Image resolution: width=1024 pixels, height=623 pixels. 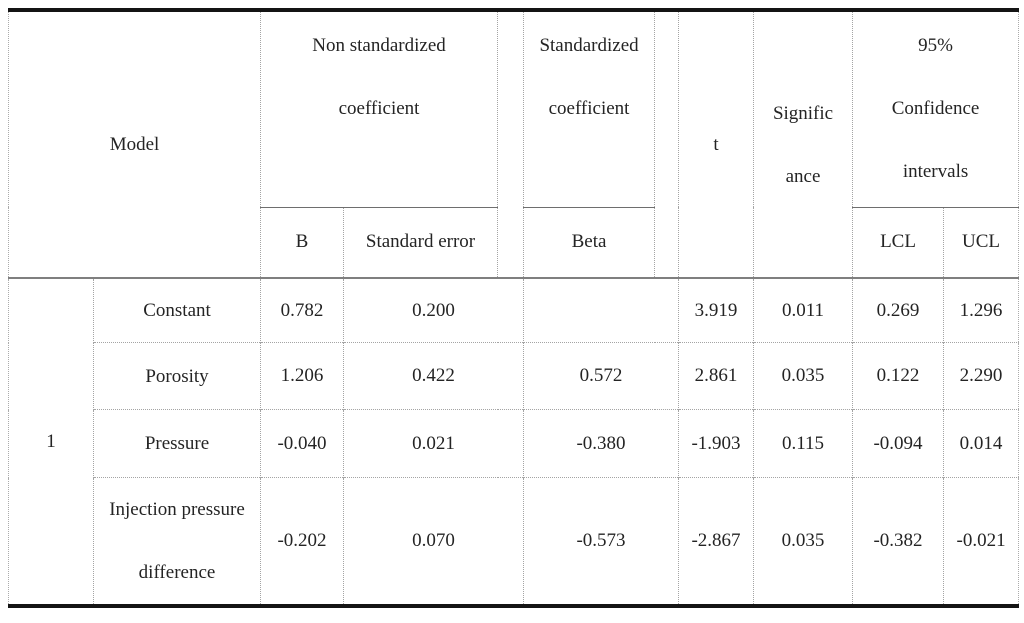 I want to click on cell-standard-error: 0.021, so click(x=433, y=443).